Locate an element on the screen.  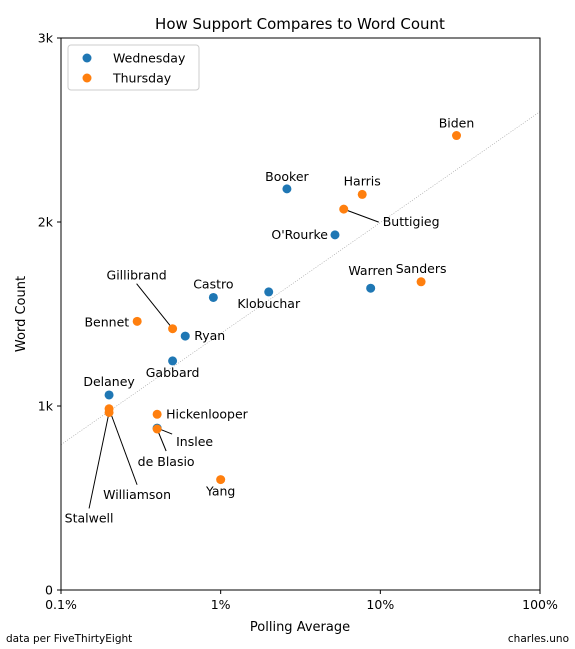
point-label: Gabbard is located at coordinates (173, 372).